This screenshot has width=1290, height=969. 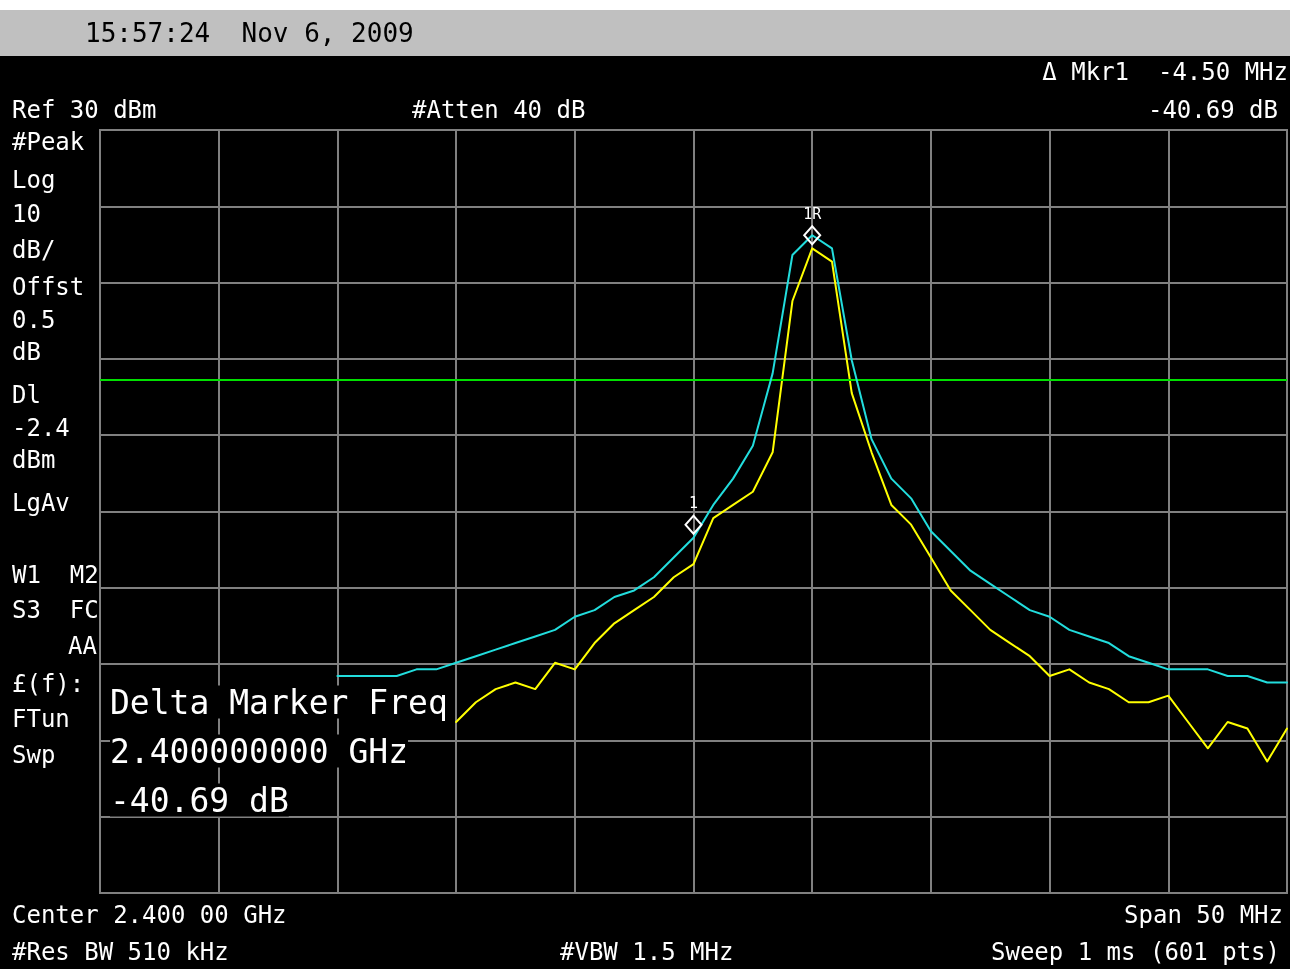 I want to click on annotation: -40.69 dB, so click(x=199, y=800).